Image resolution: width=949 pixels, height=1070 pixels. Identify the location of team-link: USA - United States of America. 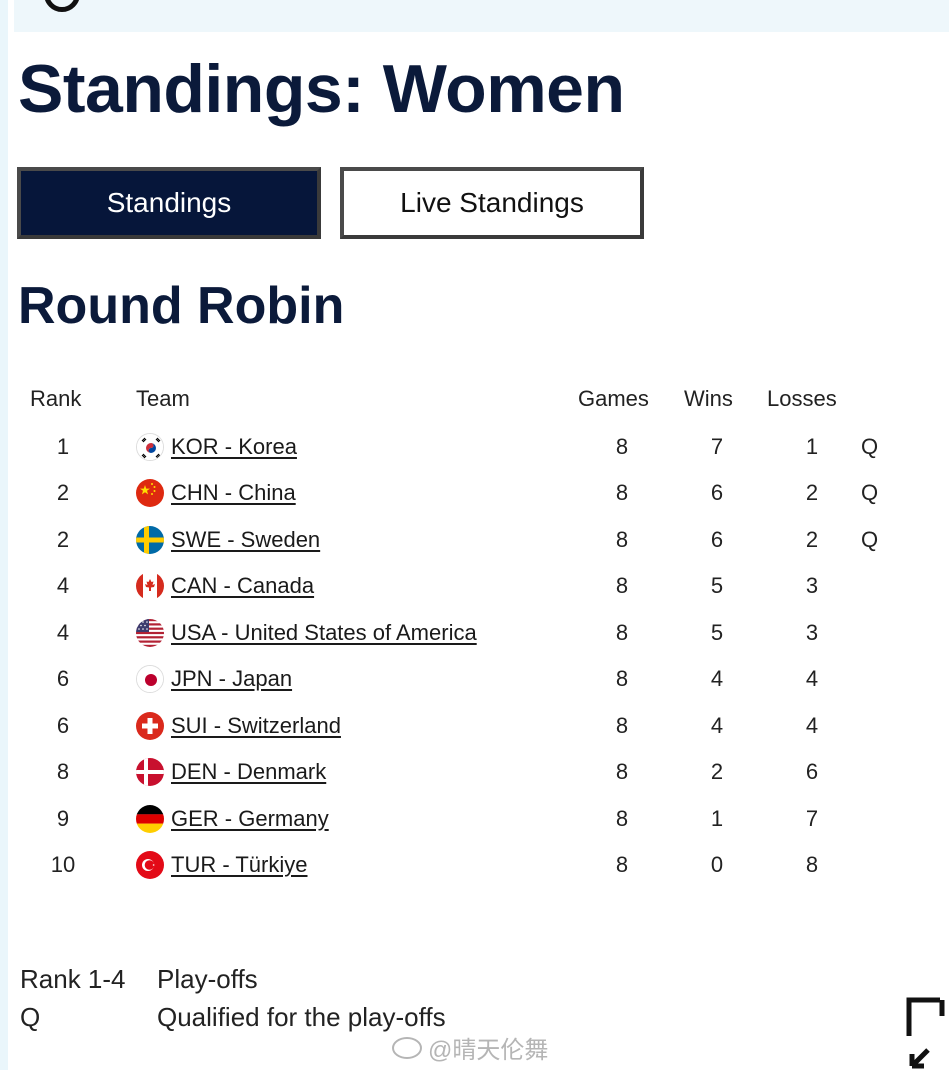
(324, 632).